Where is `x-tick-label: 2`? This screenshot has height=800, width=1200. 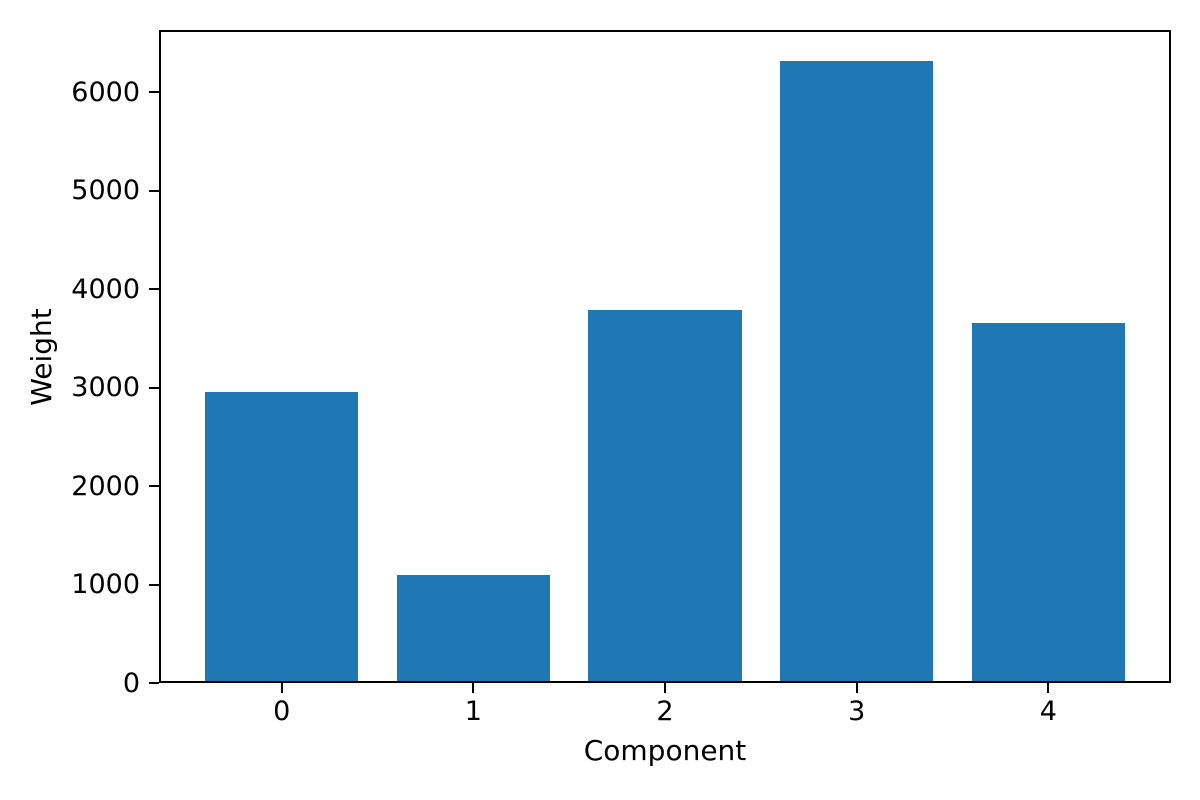
x-tick-label: 2 is located at coordinates (665, 711).